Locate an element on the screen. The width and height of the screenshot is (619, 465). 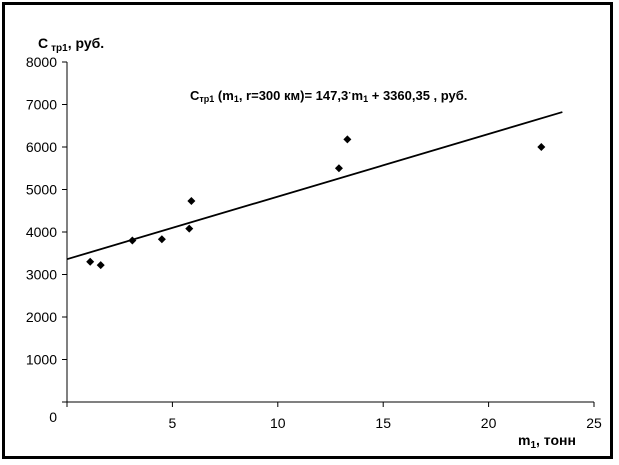
x-ticks: 5 10 15 20 25 is located at coordinates (334, 416).